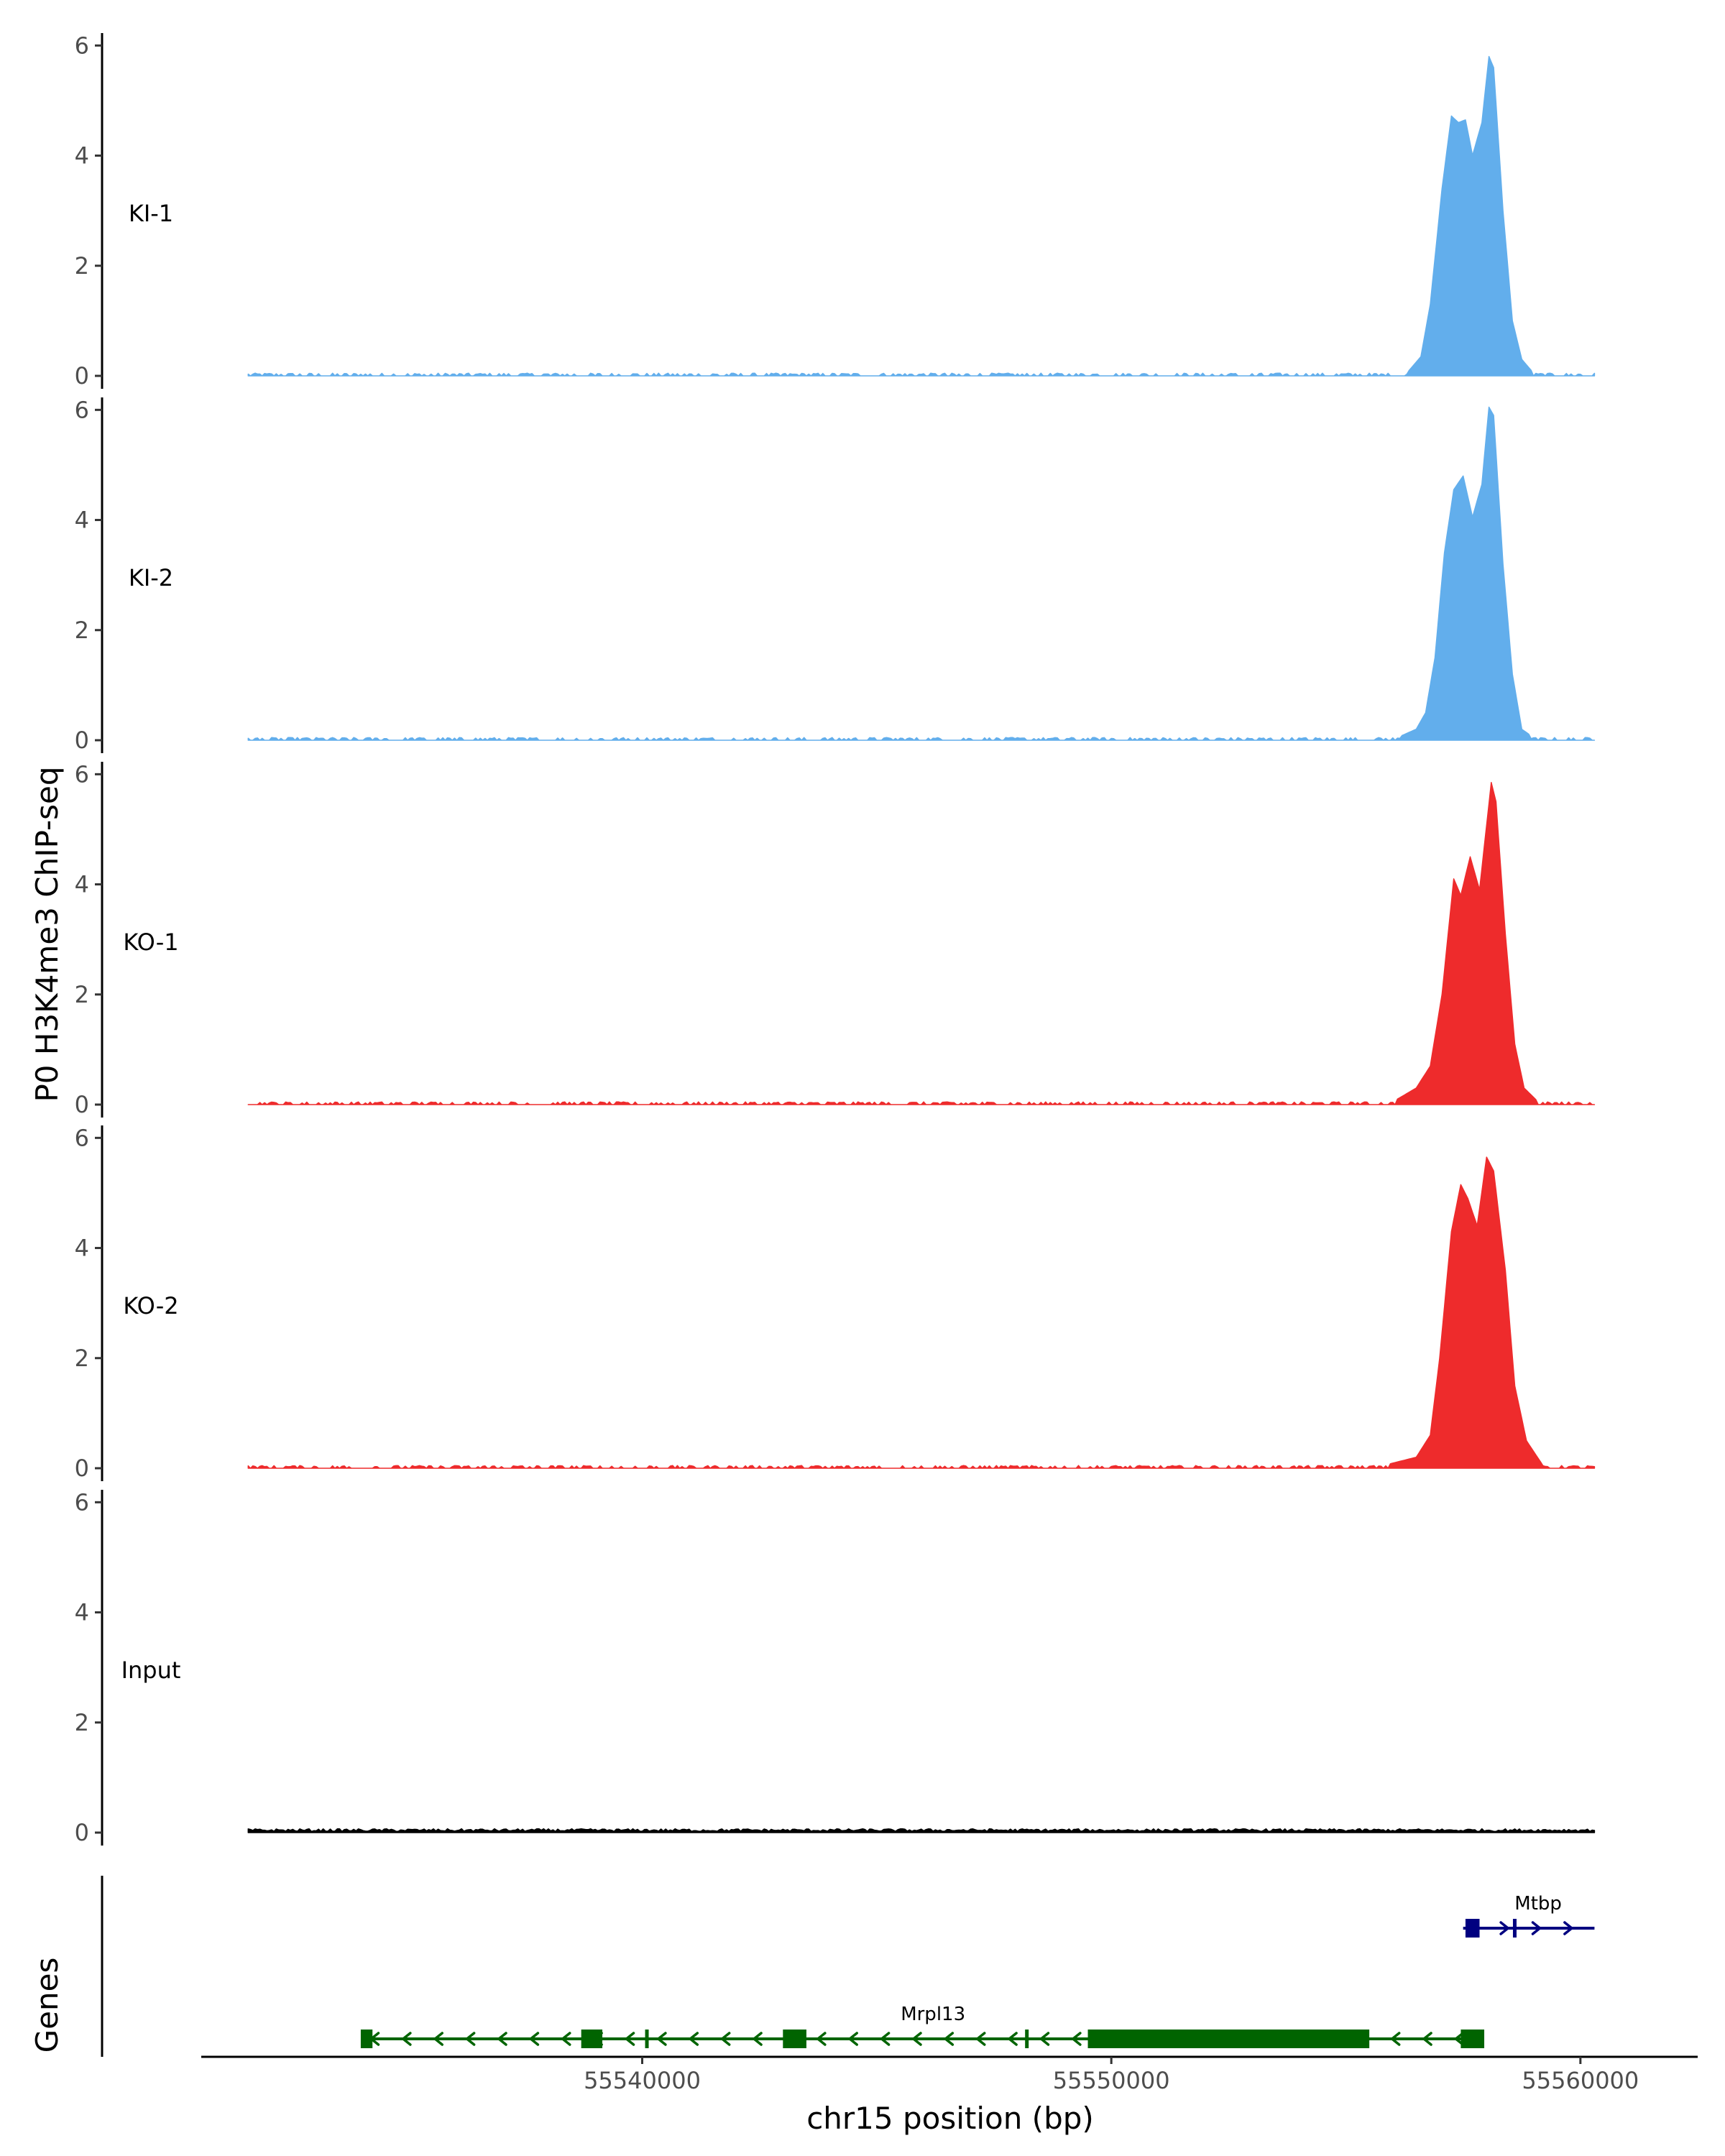 Image resolution: width=1725 pixels, height=2156 pixels. Describe the element at coordinates (151, 577) in the screenshot. I see `track-label: KI-2` at that location.